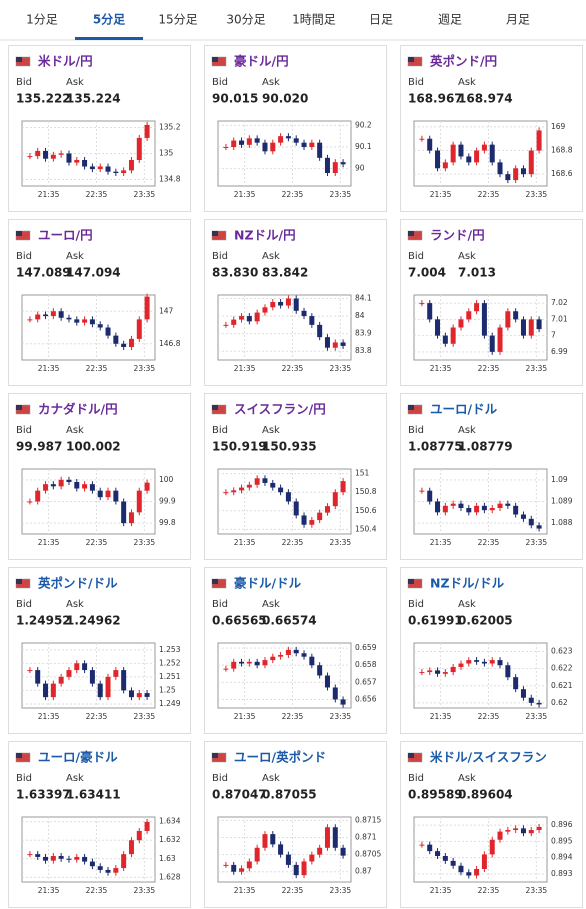 This screenshot has width=586, height=909. What do you see at coordinates (167, 858) in the screenshot?
I see `y-tick-label: 1.63` at bounding box center [167, 858].